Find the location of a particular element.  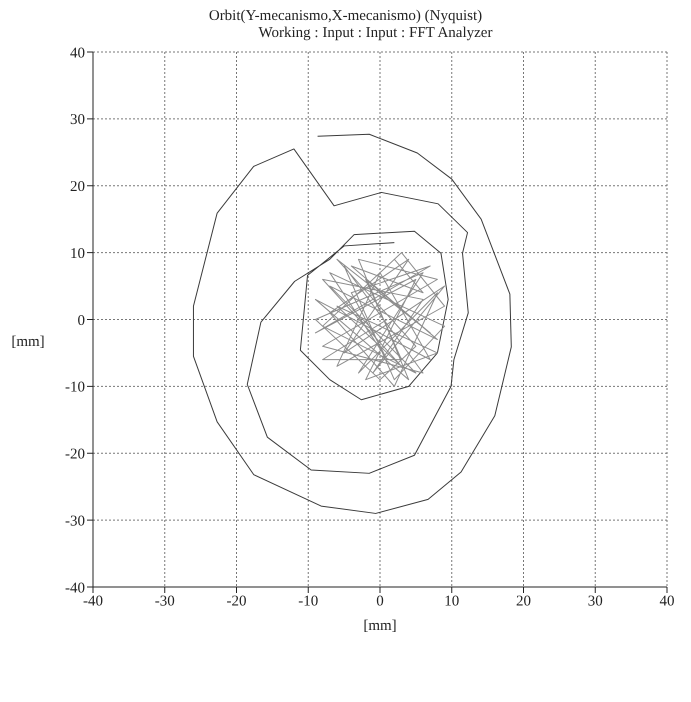

x-tick-label: -20 is located at coordinates (236, 602).